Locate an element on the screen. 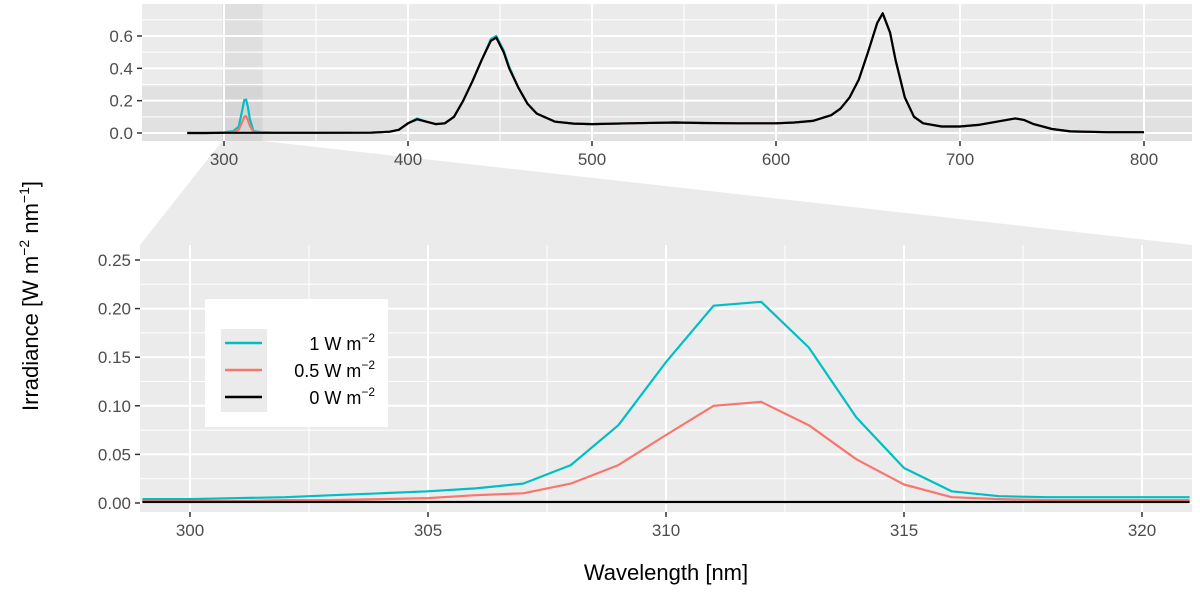  x-tick-label: 500 is located at coordinates (592, 159).